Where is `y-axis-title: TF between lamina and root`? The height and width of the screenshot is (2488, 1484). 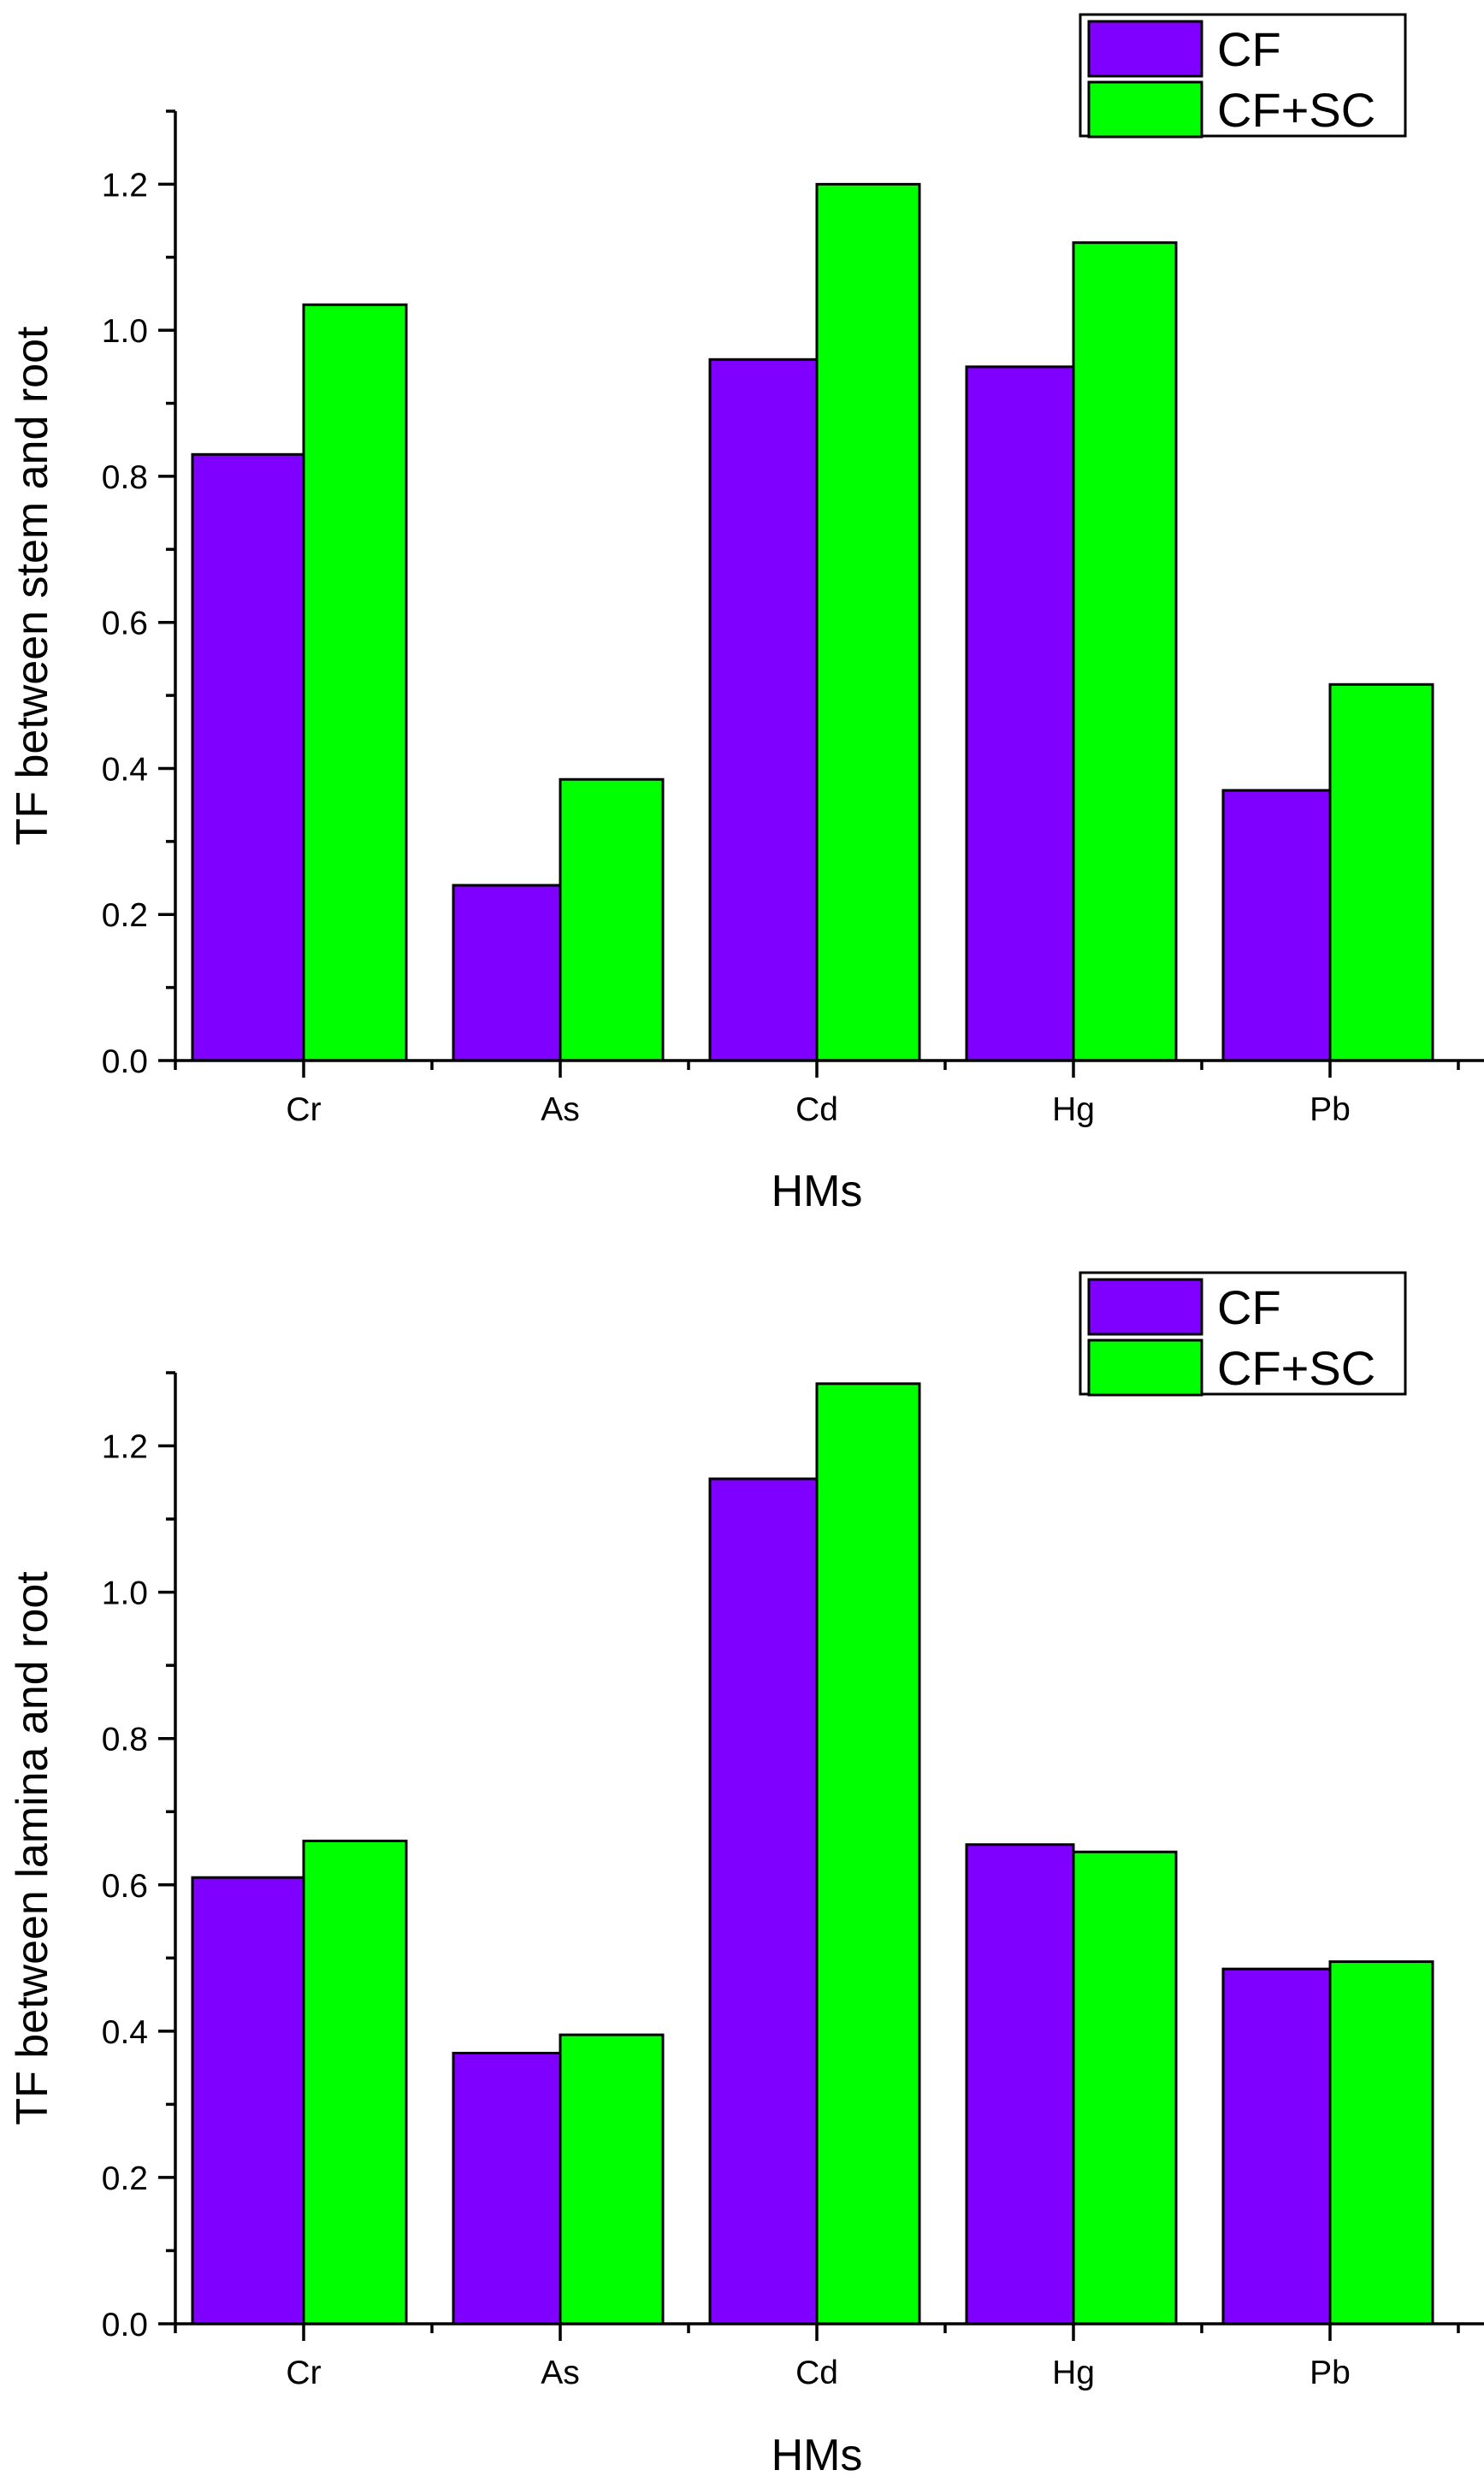
y-axis-title: TF between lamina and root is located at coordinates (32, 1848).